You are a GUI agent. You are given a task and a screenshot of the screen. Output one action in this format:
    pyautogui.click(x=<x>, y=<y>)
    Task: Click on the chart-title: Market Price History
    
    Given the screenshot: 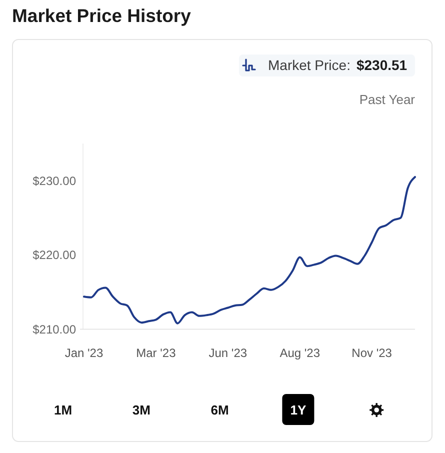 What is the action you would take?
    pyautogui.click(x=102, y=15)
    